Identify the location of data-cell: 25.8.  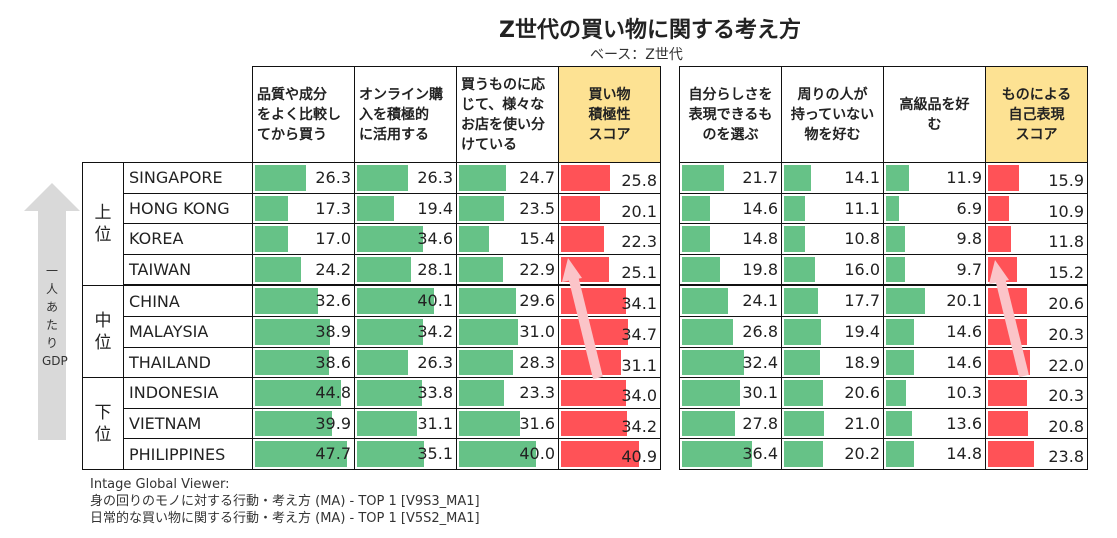
(609, 178).